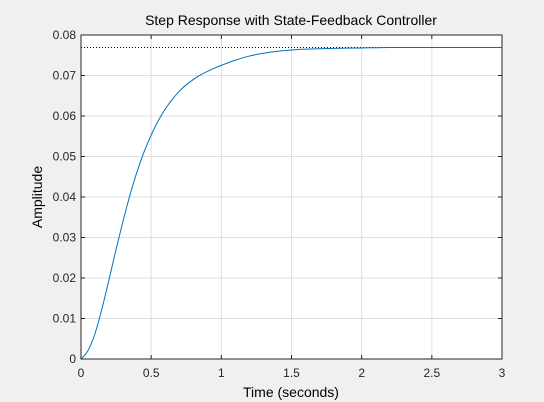 The image size is (544, 402). I want to click on x-tick-labels: 0 0.5 1 1.5 2 2.5 3, so click(292, 373).